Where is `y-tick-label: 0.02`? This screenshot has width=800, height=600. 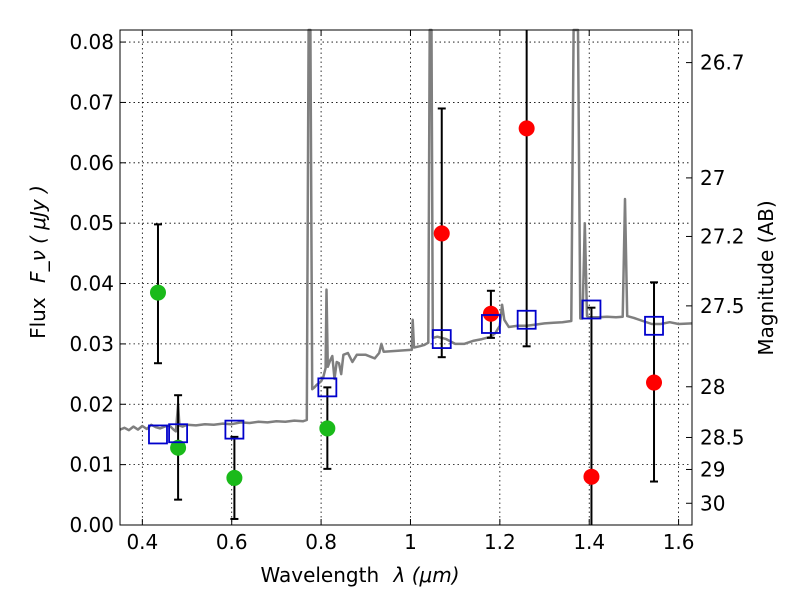 y-tick-label: 0.02 is located at coordinates (91, 404).